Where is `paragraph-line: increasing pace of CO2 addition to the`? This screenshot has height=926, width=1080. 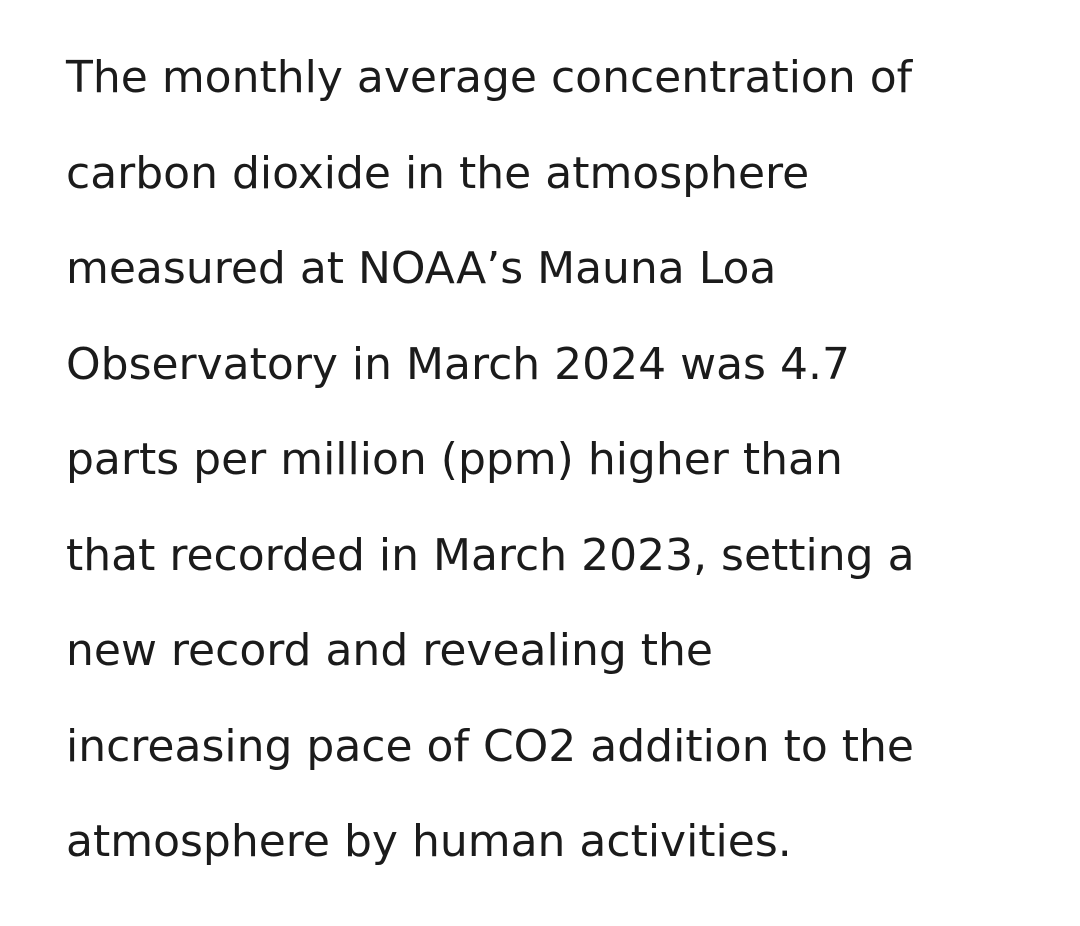
paragraph-line: increasing pace of CO2 addition to the is located at coordinates (490, 746).